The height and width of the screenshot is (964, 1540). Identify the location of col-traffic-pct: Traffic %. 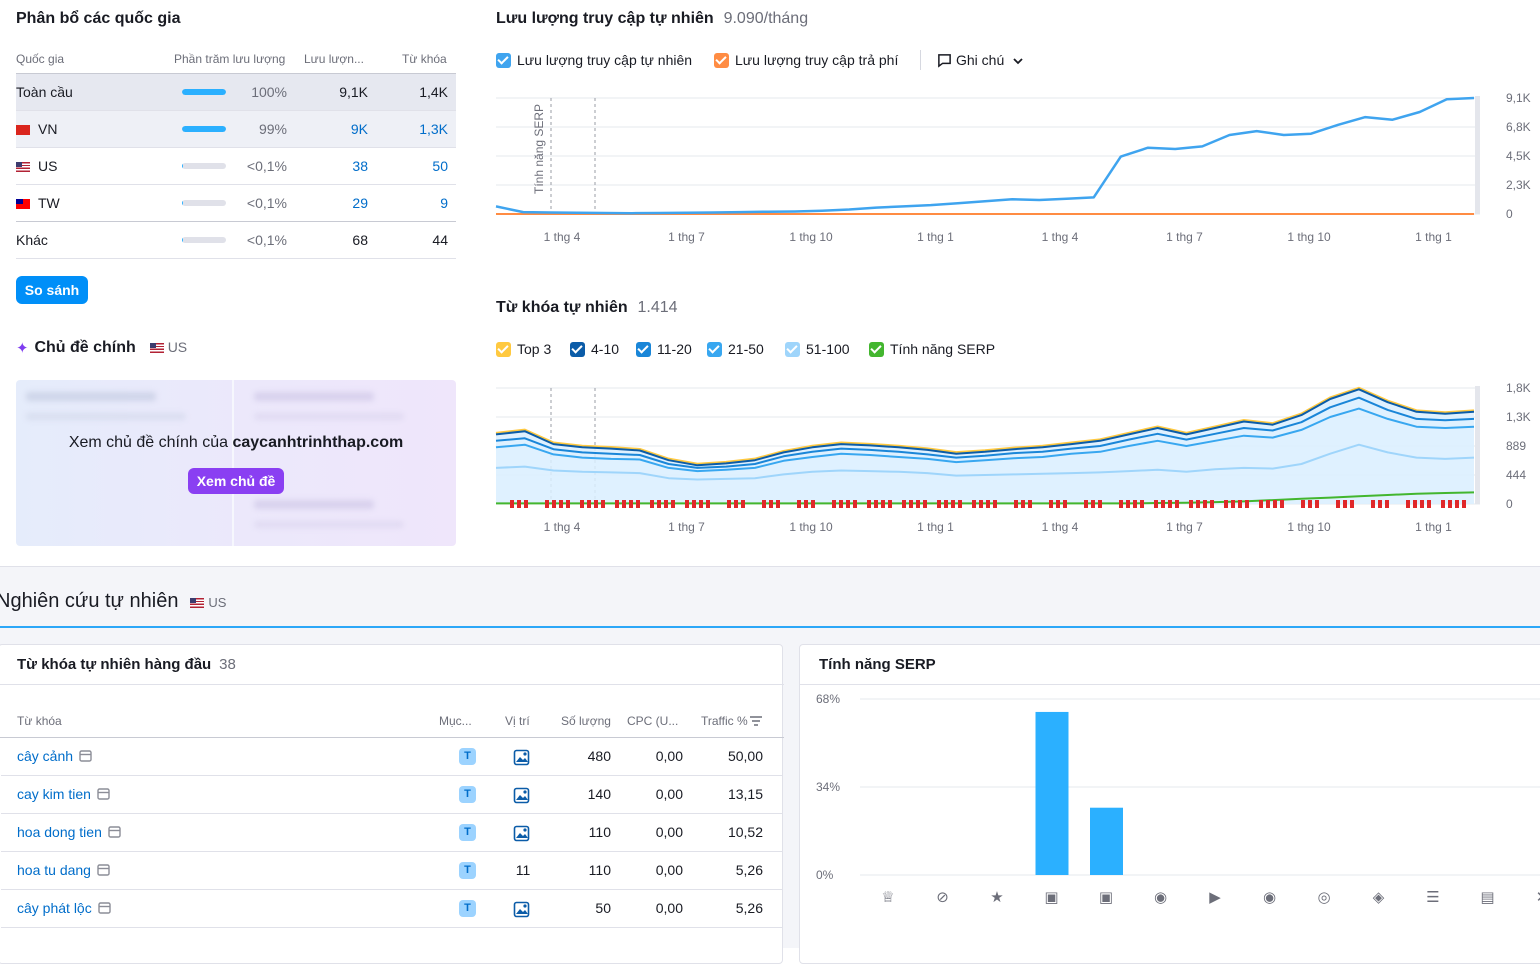
(724, 721).